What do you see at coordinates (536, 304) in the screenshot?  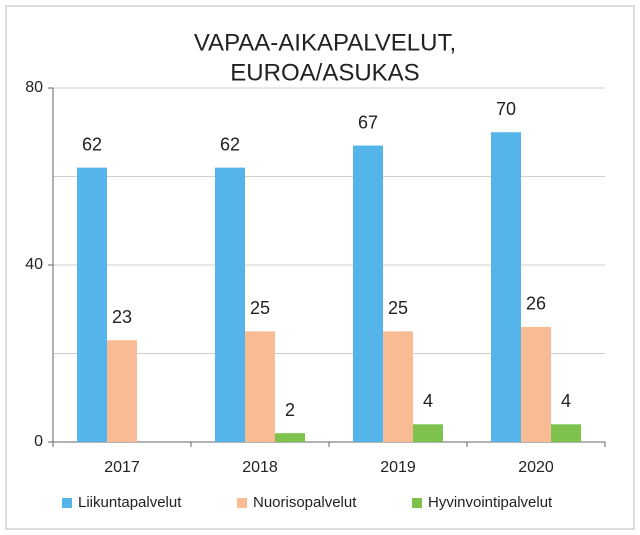 I see `data-label: 26` at bounding box center [536, 304].